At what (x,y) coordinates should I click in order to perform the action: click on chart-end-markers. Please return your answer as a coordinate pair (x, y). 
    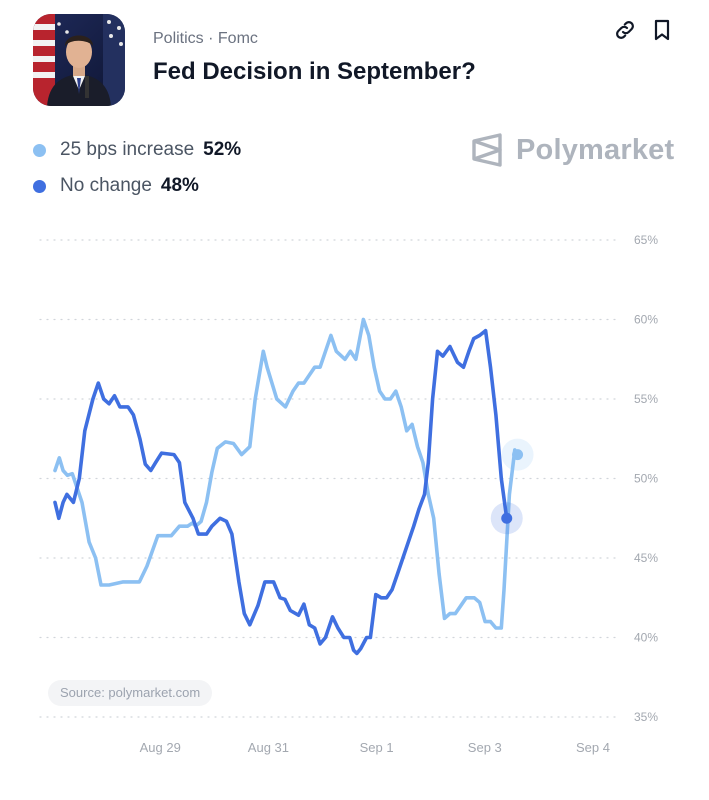
    Looking at the image, I should click on (512, 486).